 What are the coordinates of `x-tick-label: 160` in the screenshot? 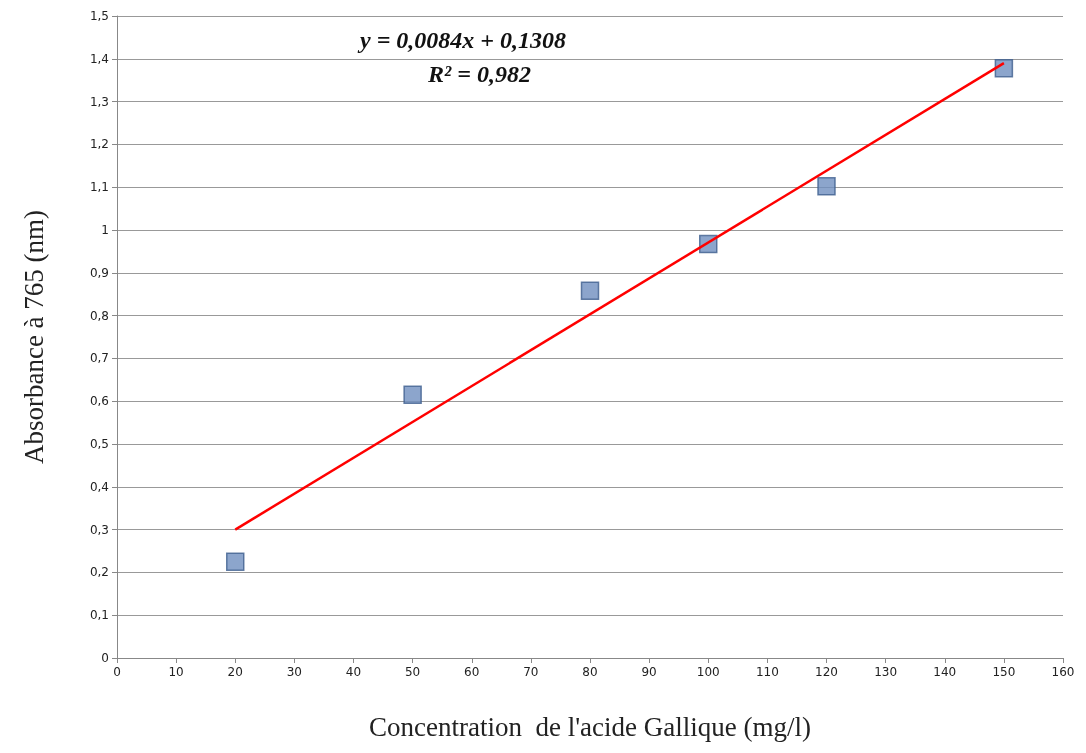 It's located at (1063, 672).